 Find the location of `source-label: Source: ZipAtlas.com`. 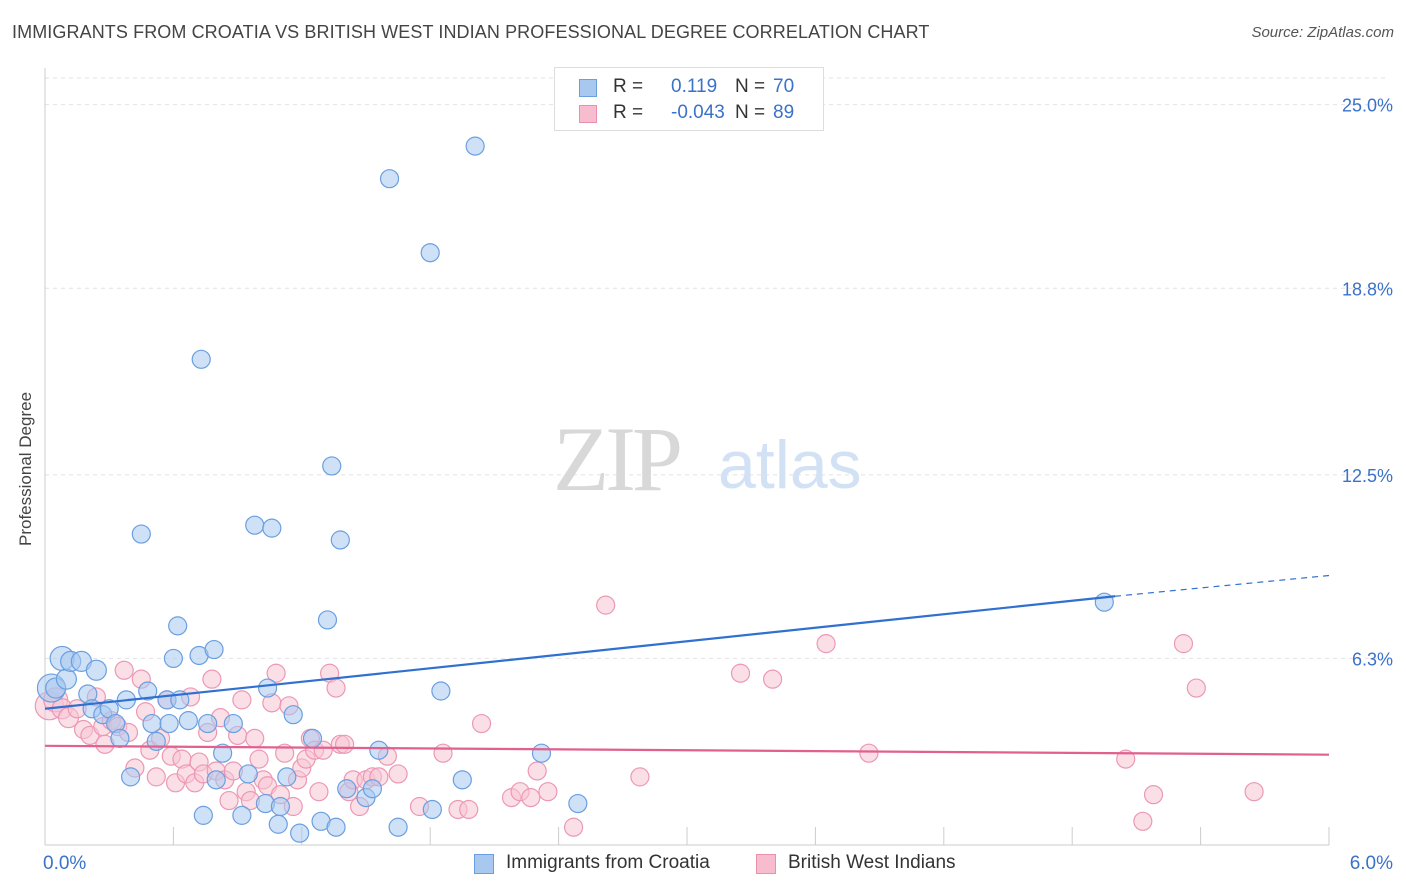

source-label: Source: ZipAtlas.com is located at coordinates (1322, 32).